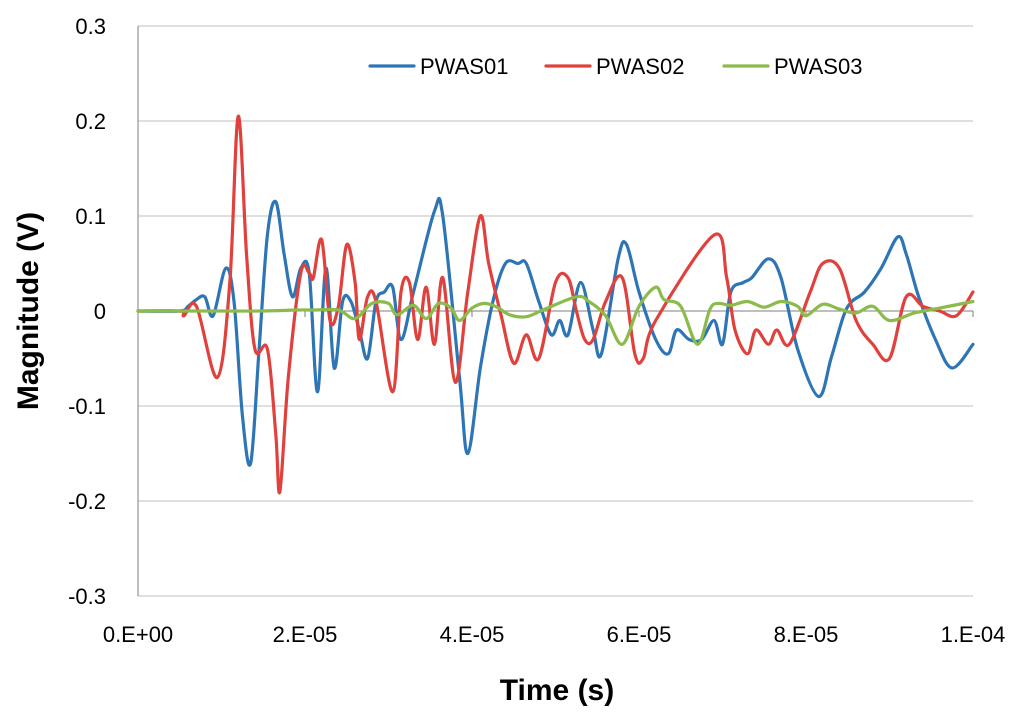 The image size is (1024, 724). What do you see at coordinates (639, 634) in the screenshot?
I see `x-tick-label: 6.E-05` at bounding box center [639, 634].